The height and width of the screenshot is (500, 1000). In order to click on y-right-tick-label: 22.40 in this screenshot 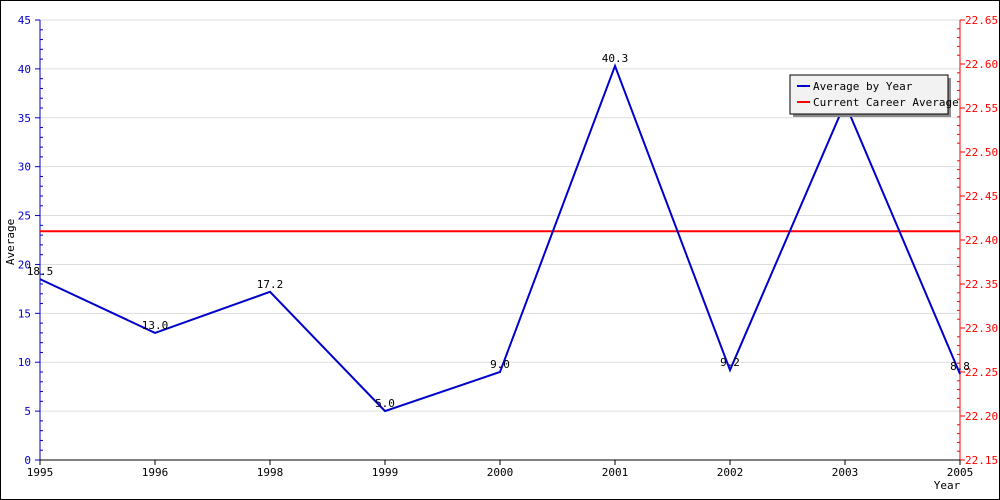, I will do `click(981, 240)`.